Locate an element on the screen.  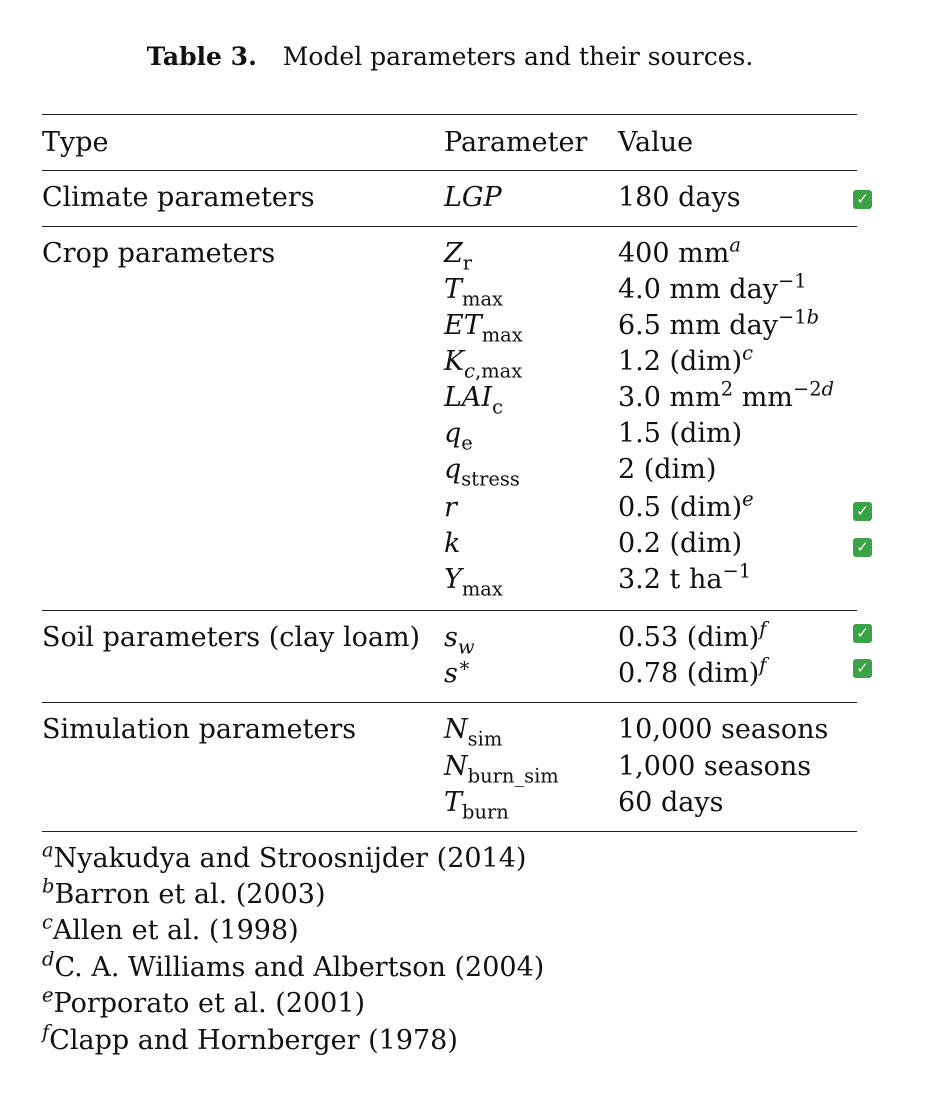
footnote-d: dC. A. Williams and Albertson (2004) is located at coordinates (293, 965).